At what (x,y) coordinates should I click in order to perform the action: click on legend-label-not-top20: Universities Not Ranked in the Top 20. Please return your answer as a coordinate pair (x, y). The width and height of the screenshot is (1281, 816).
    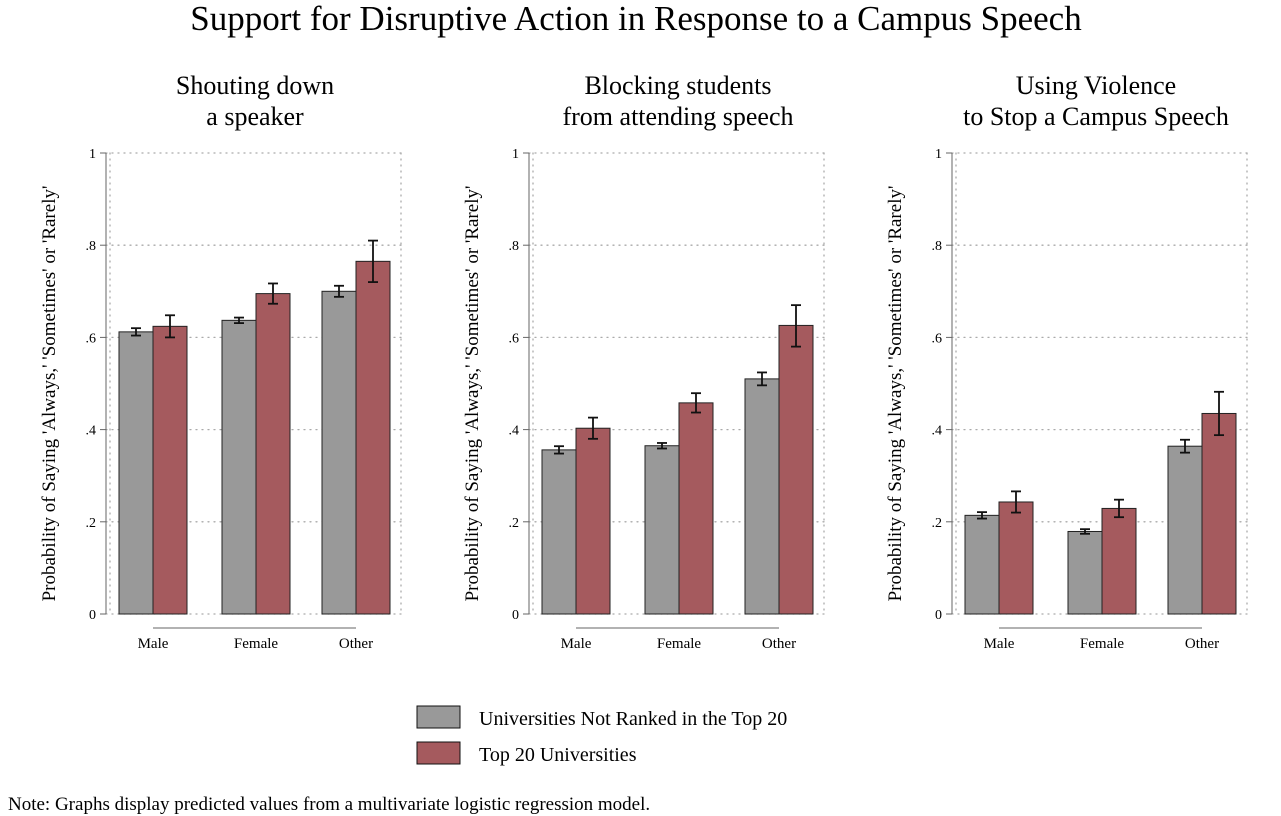
    Looking at the image, I should click on (633, 719).